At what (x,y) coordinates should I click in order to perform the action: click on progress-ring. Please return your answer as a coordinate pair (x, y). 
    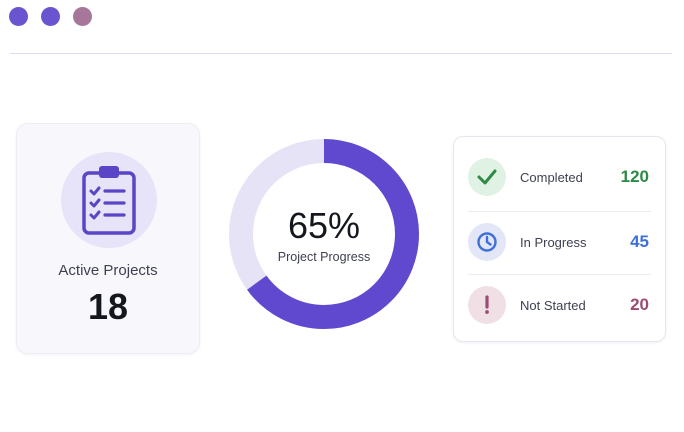
    Looking at the image, I should click on (324, 234).